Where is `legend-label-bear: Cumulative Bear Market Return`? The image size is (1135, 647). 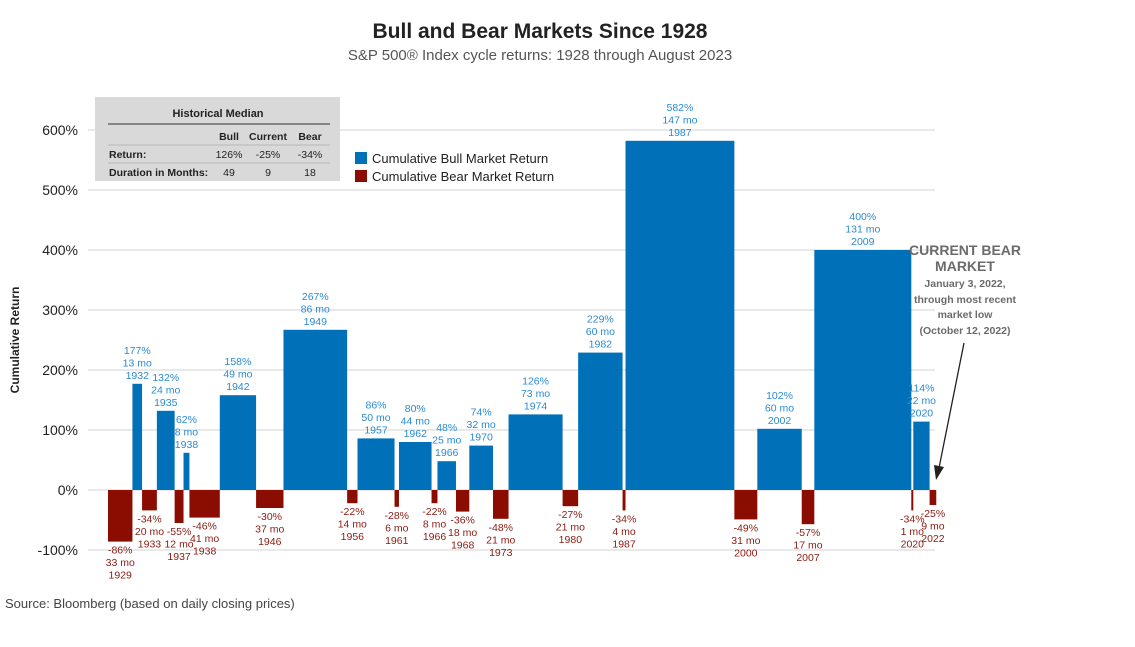 legend-label-bear: Cumulative Bear Market Return is located at coordinates (463, 176).